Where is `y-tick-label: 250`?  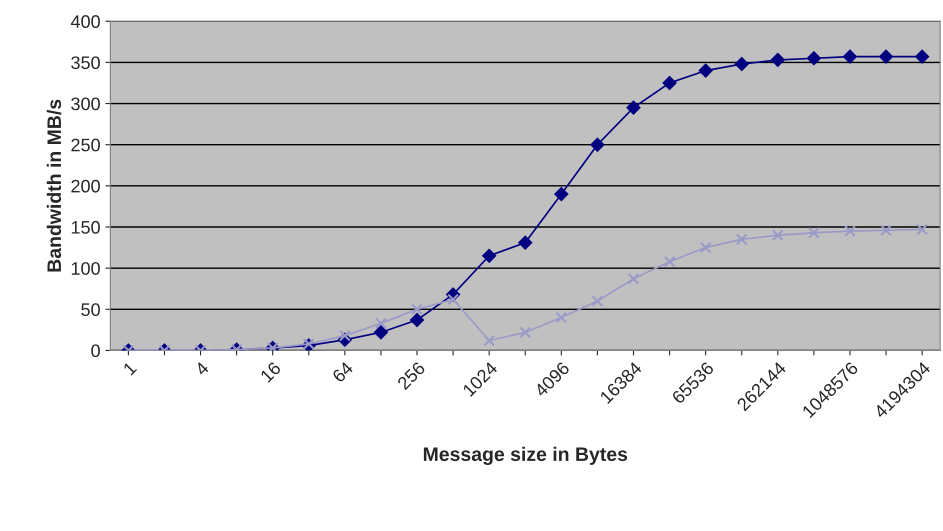
y-tick-label: 250 is located at coordinates (85, 145).